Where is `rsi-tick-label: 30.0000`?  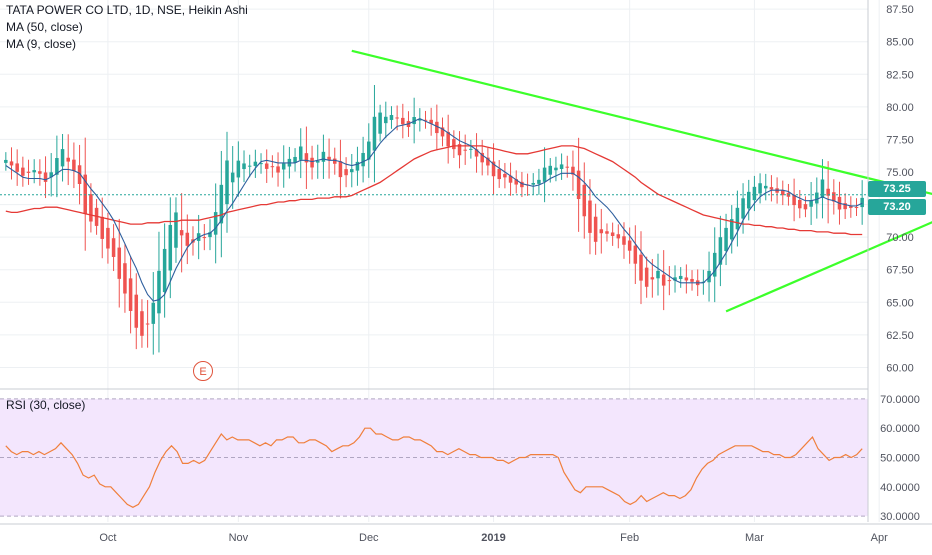
rsi-tick-label: 30.0000 is located at coordinates (900, 517).